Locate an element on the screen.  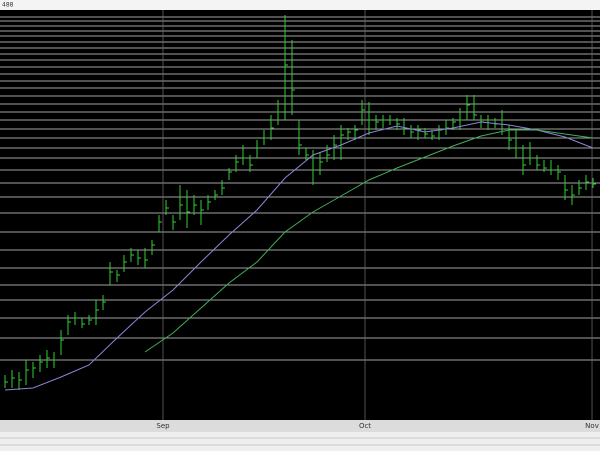
top-bar is located at coordinates (300, 5).